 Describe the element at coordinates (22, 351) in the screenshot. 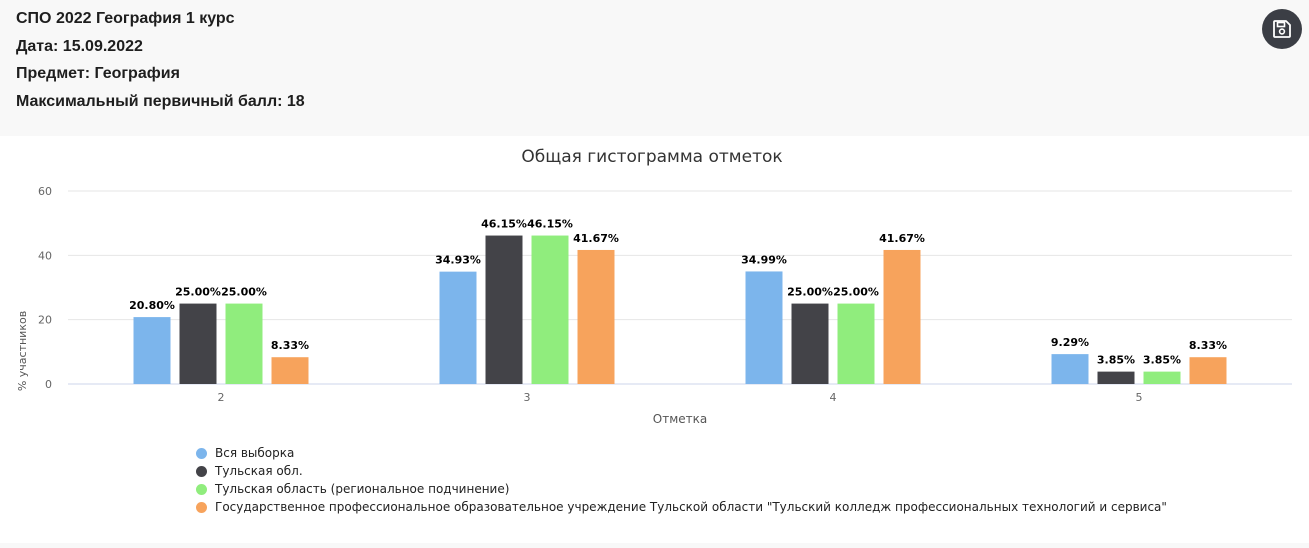

I see `y-axis-title: % участников` at that location.